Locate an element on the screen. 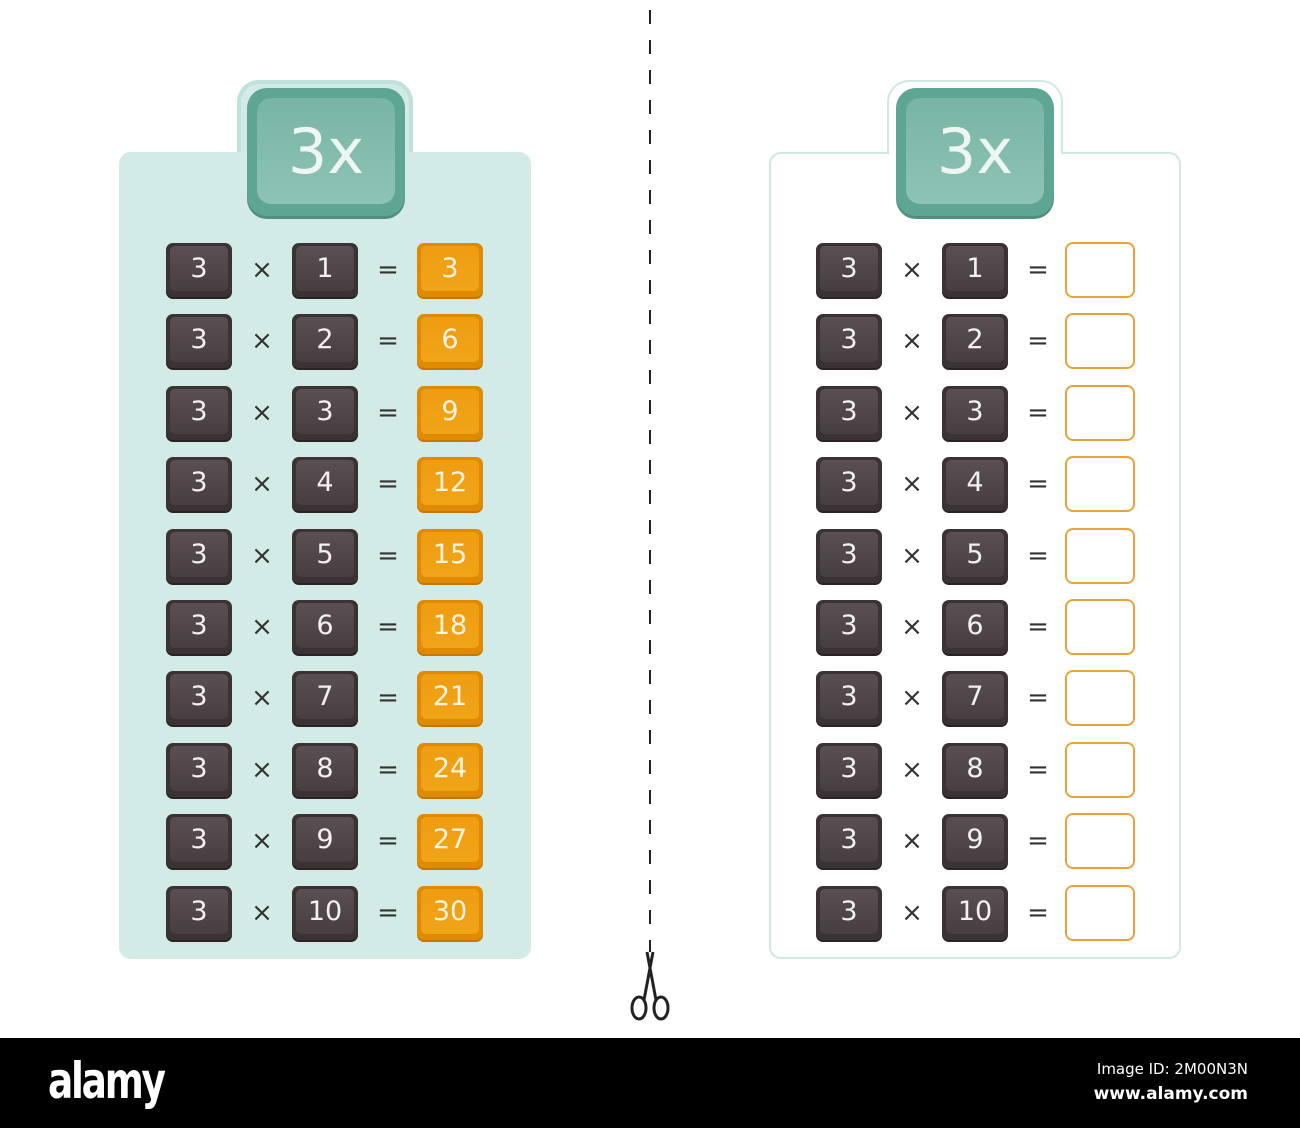 Image resolution: width=1300 pixels, height=1128 pixels. answer-key-value: 30 is located at coordinates (450, 911).